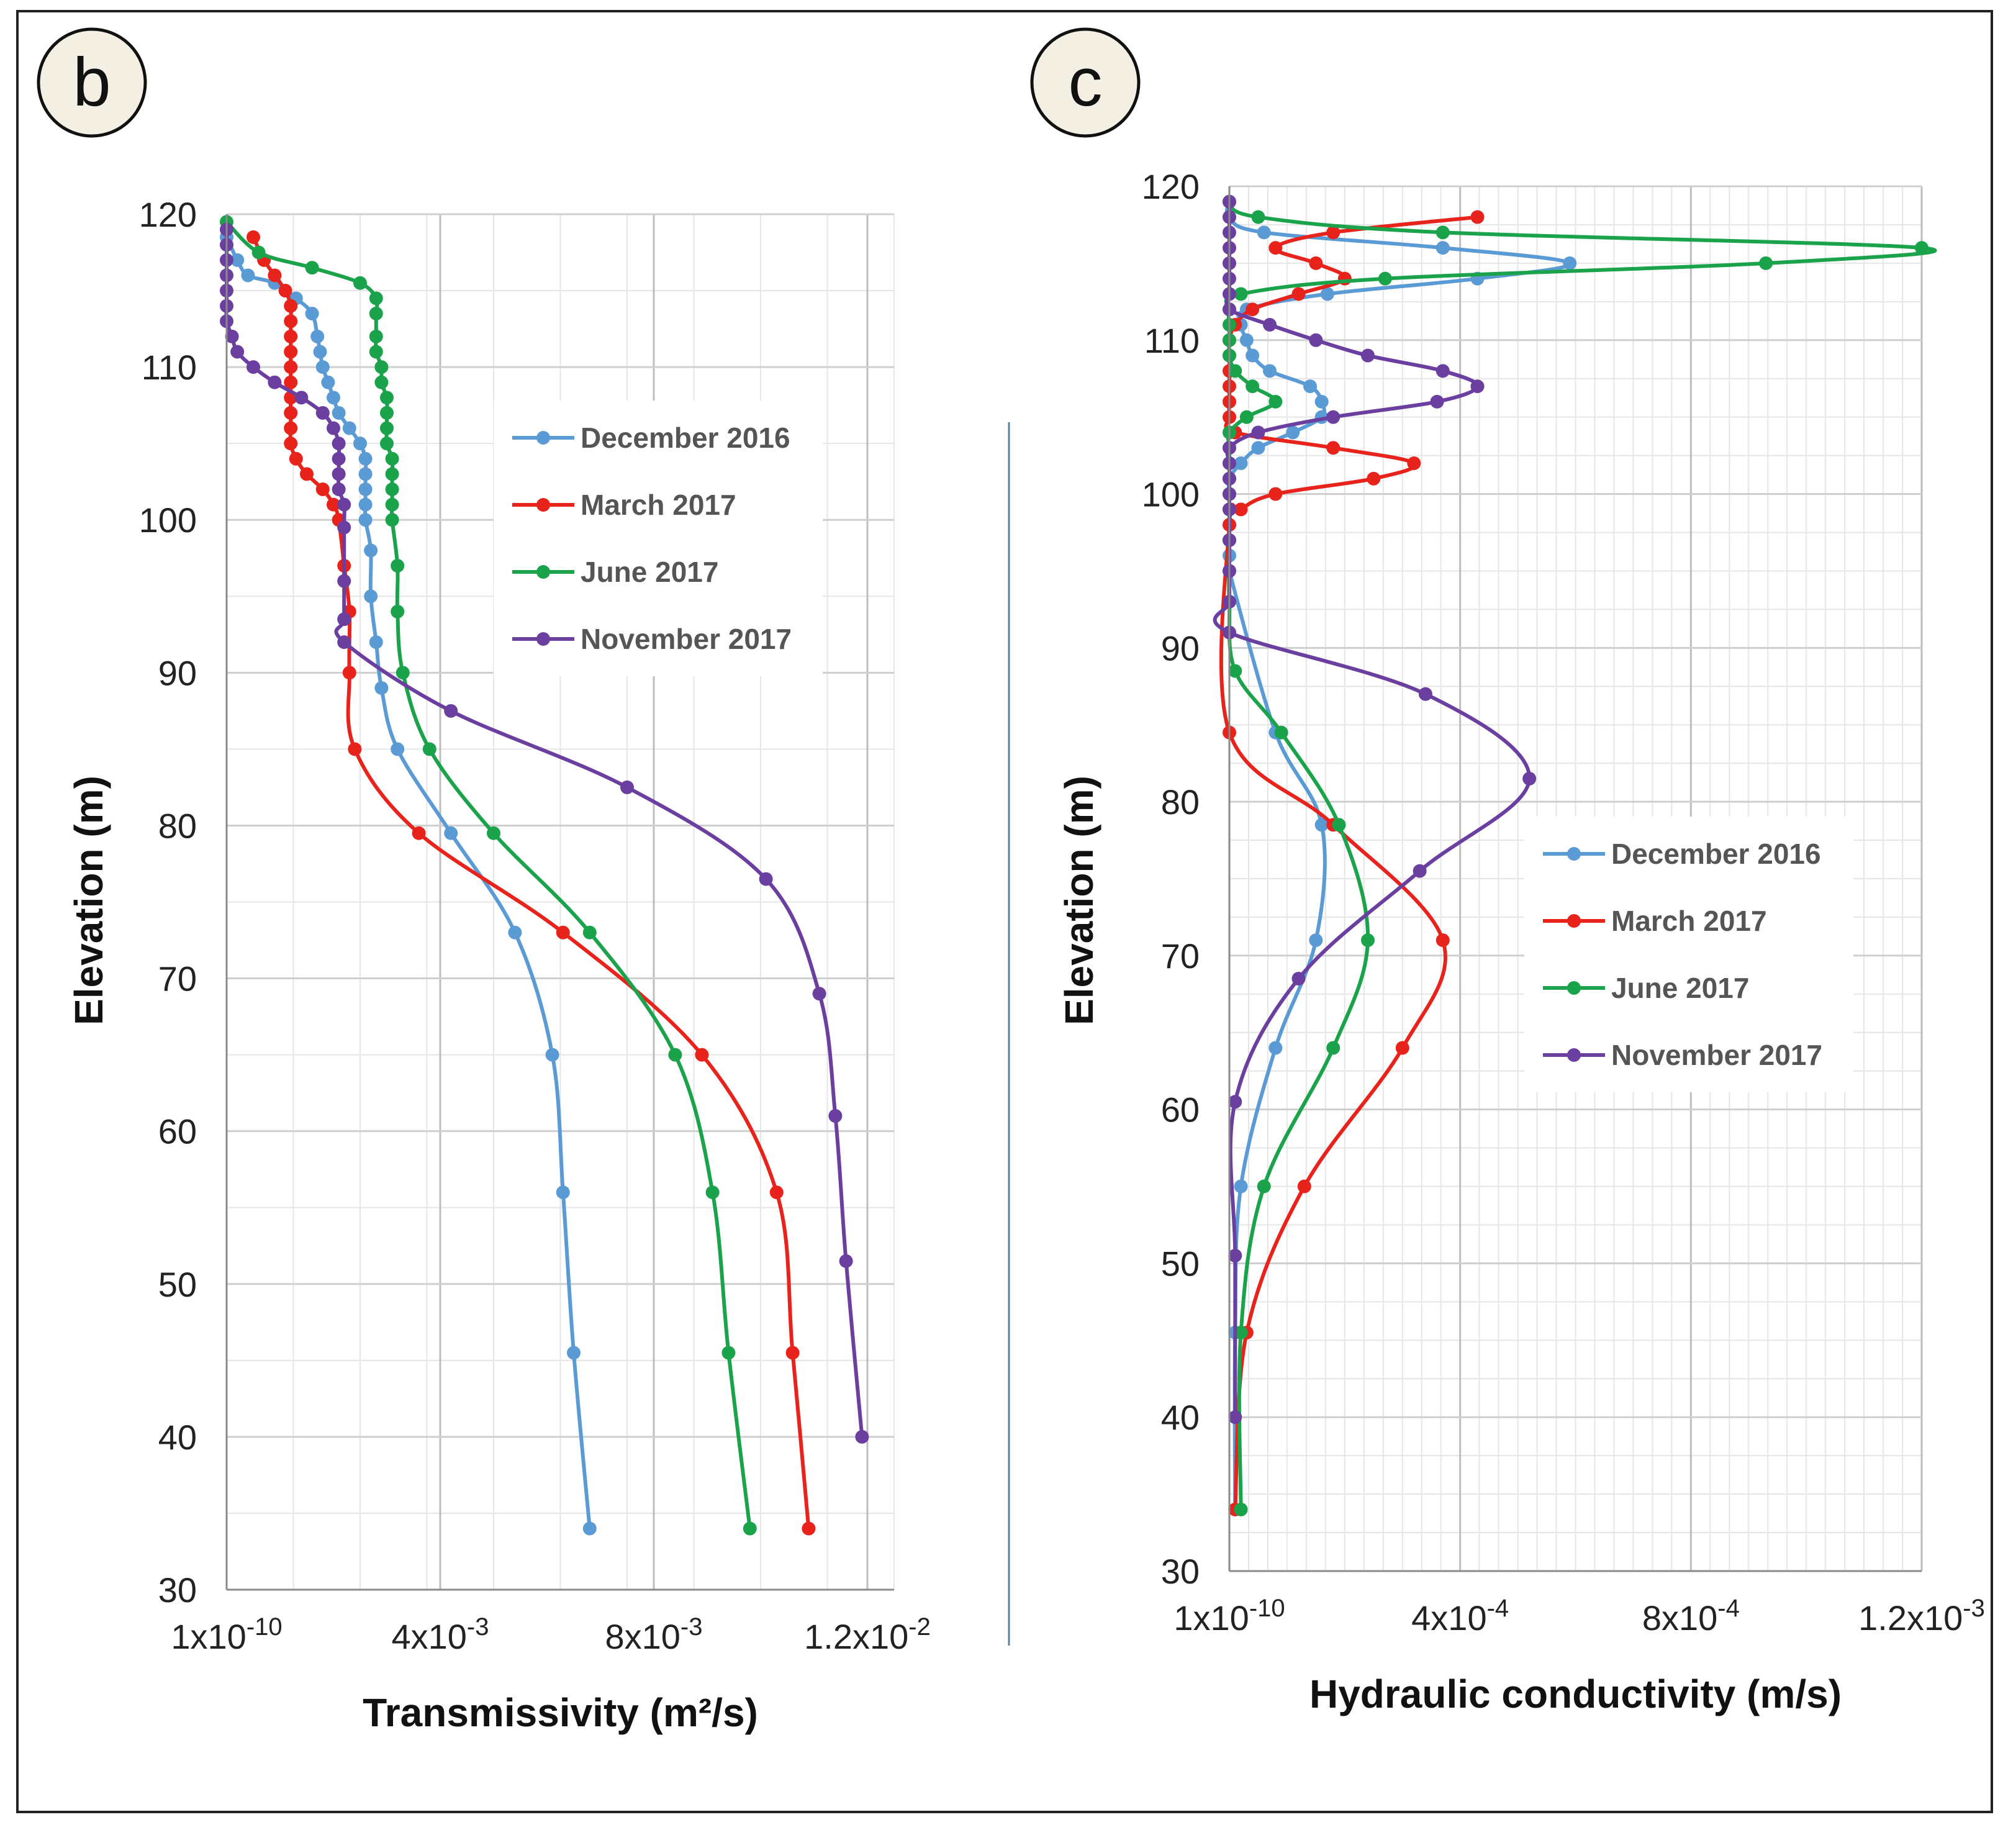 This screenshot has width=2003, height=1848. Describe the element at coordinates (177, 979) in the screenshot. I see `y-tick-label: 70` at that location.